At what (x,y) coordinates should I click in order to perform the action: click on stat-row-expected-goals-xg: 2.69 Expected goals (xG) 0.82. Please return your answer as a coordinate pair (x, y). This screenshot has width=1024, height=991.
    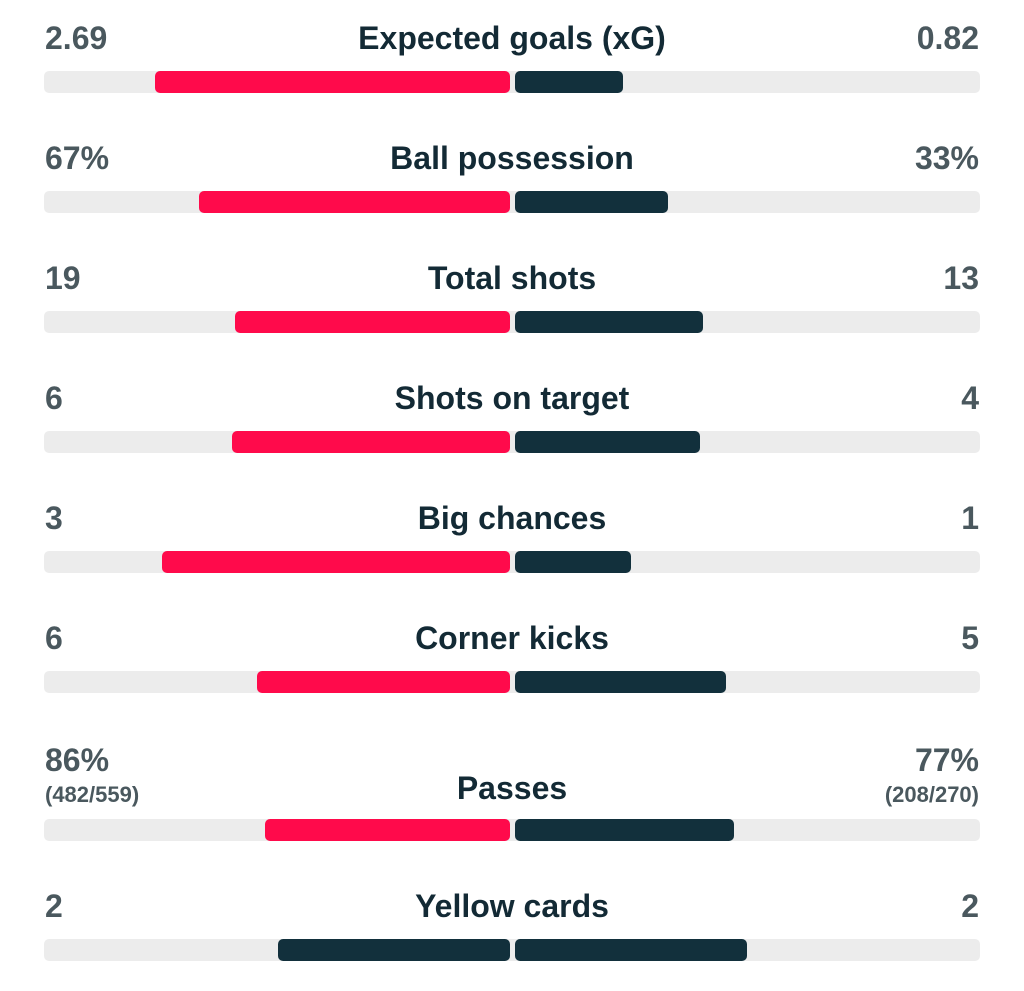
    Looking at the image, I should click on (512, 58).